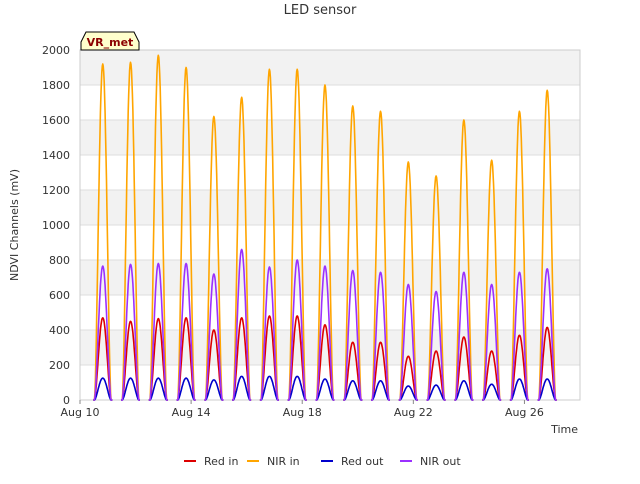 The width and height of the screenshot is (640, 484). Describe the element at coordinates (221, 461) in the screenshot. I see `legend-label: Red in` at that location.